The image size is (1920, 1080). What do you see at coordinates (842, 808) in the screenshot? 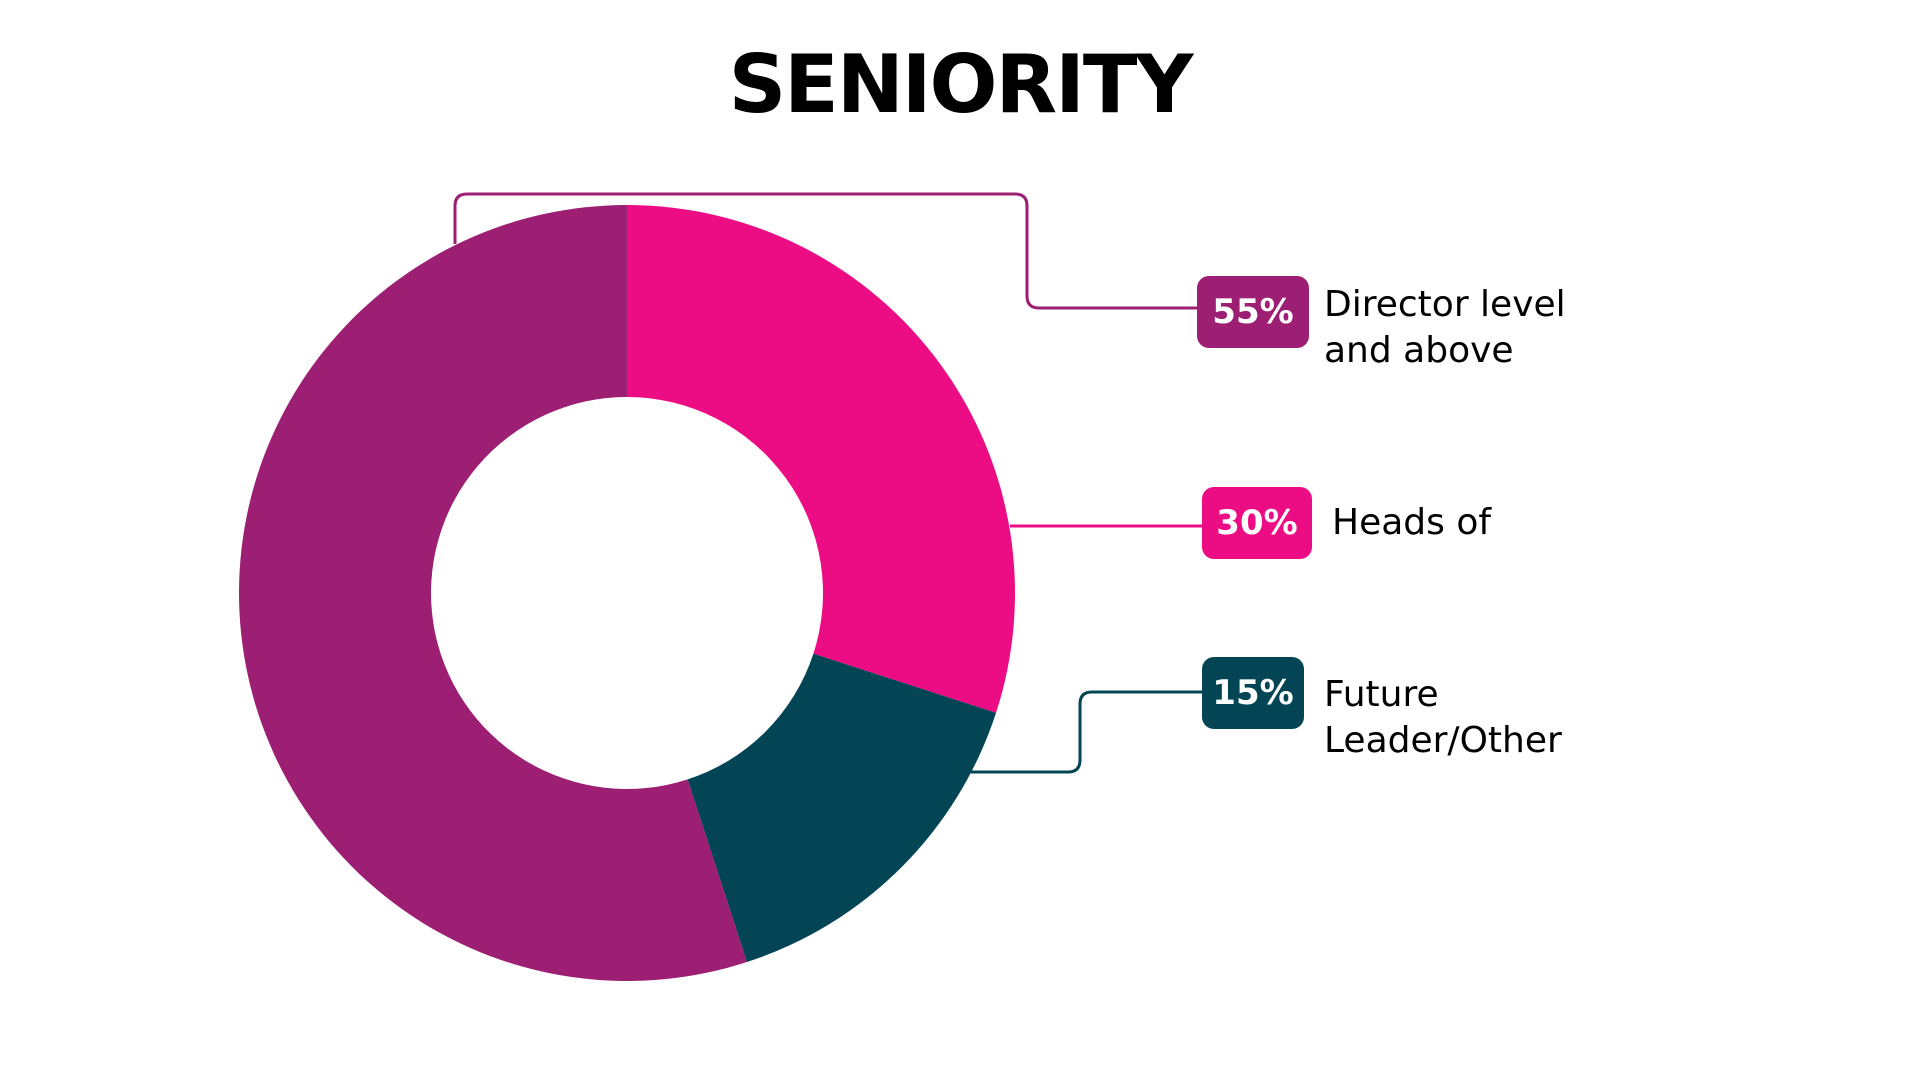
I see `slice-future-leader` at bounding box center [842, 808].